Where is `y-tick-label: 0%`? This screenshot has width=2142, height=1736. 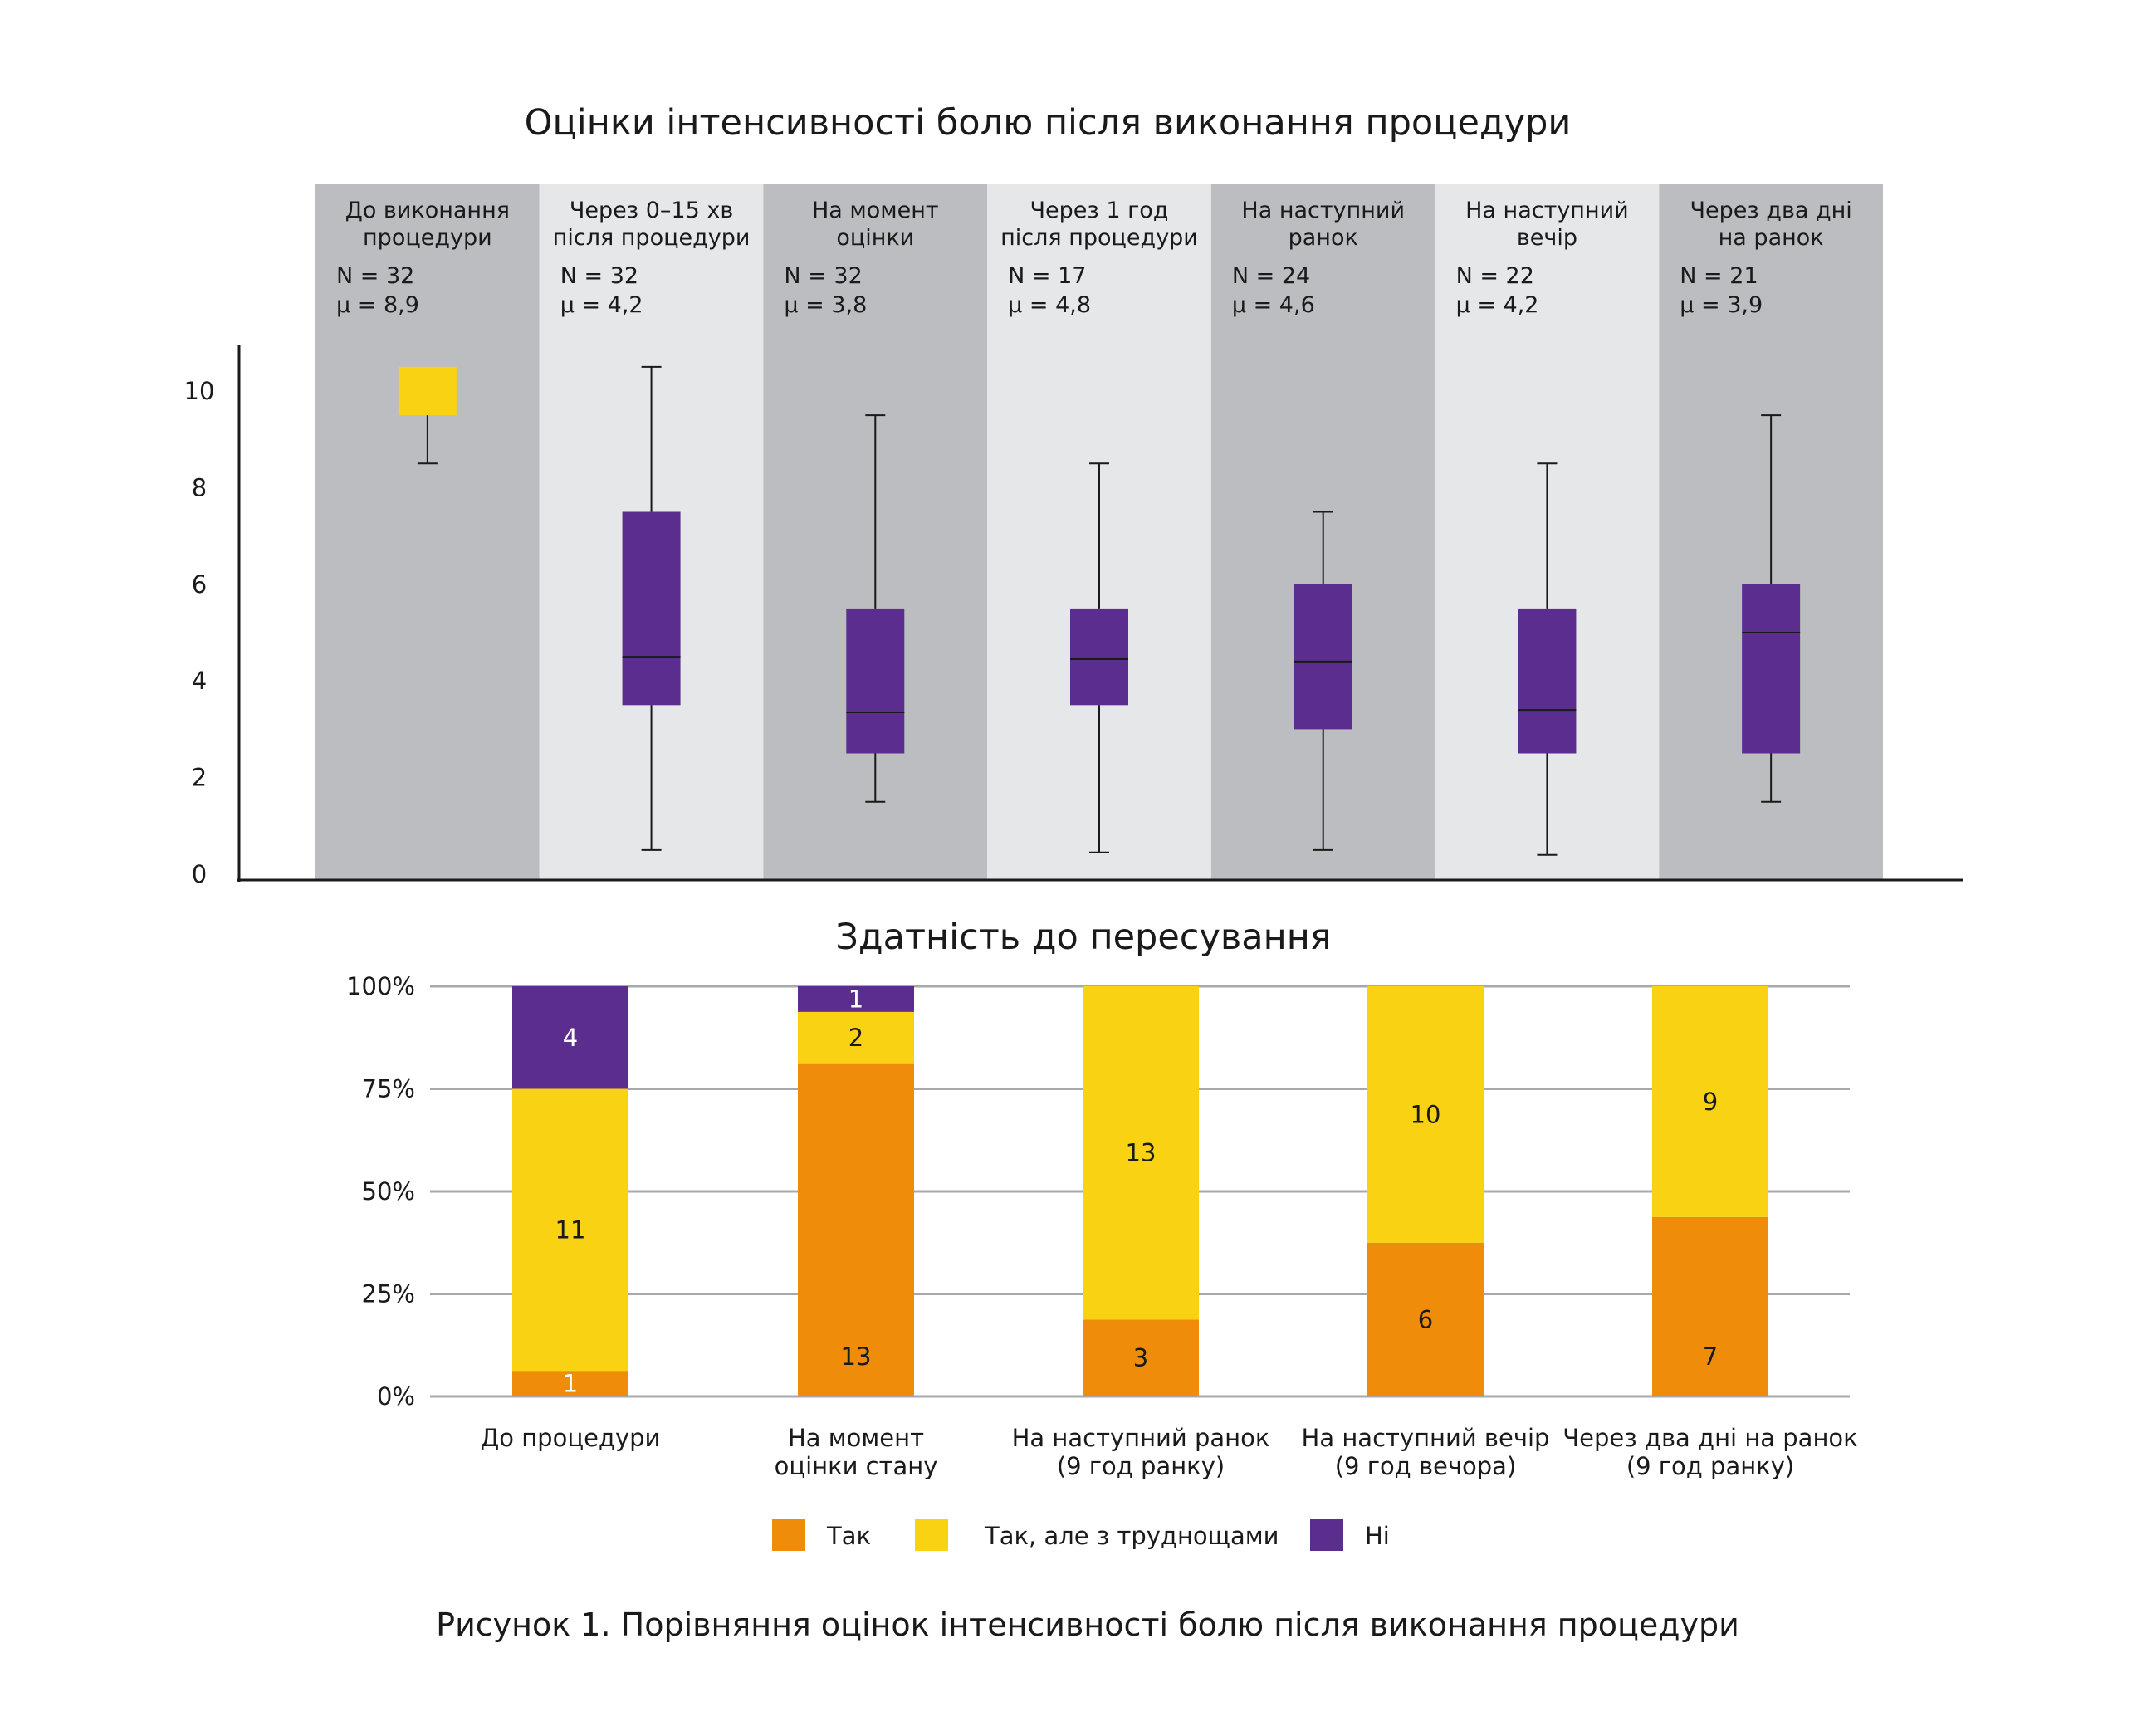 y-tick-label: 0% is located at coordinates (396, 1396).